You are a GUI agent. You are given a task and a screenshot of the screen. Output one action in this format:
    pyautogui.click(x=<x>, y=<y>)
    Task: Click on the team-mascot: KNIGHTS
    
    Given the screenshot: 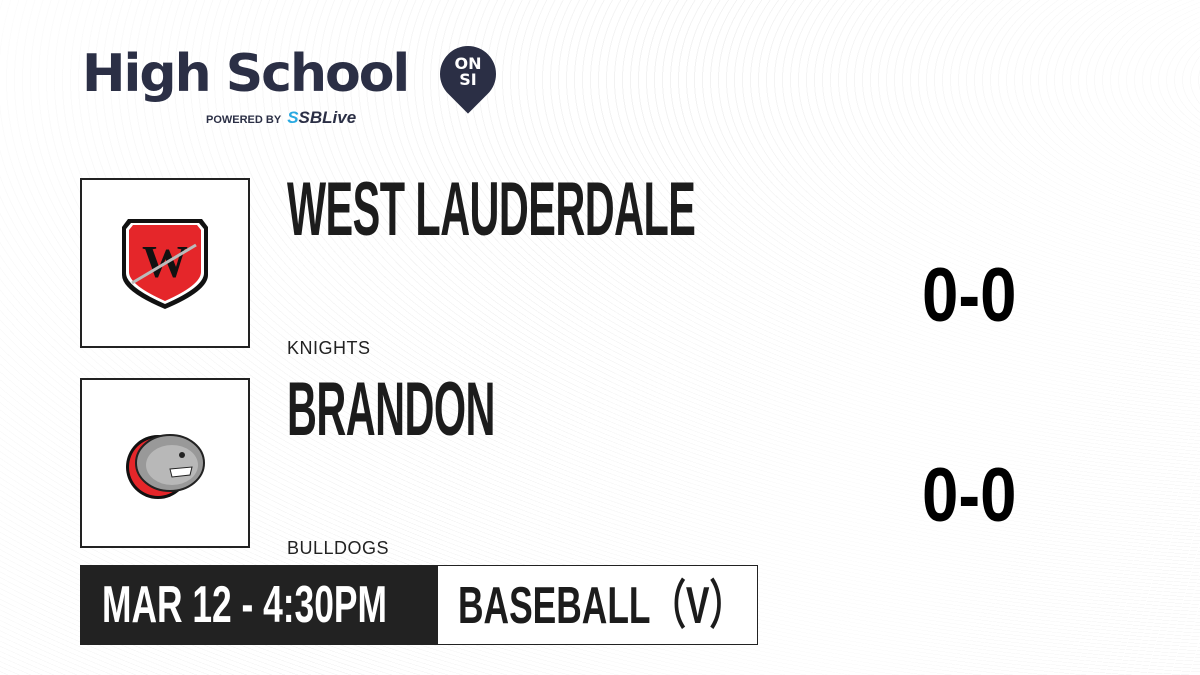 What is the action you would take?
    pyautogui.click(x=329, y=348)
    